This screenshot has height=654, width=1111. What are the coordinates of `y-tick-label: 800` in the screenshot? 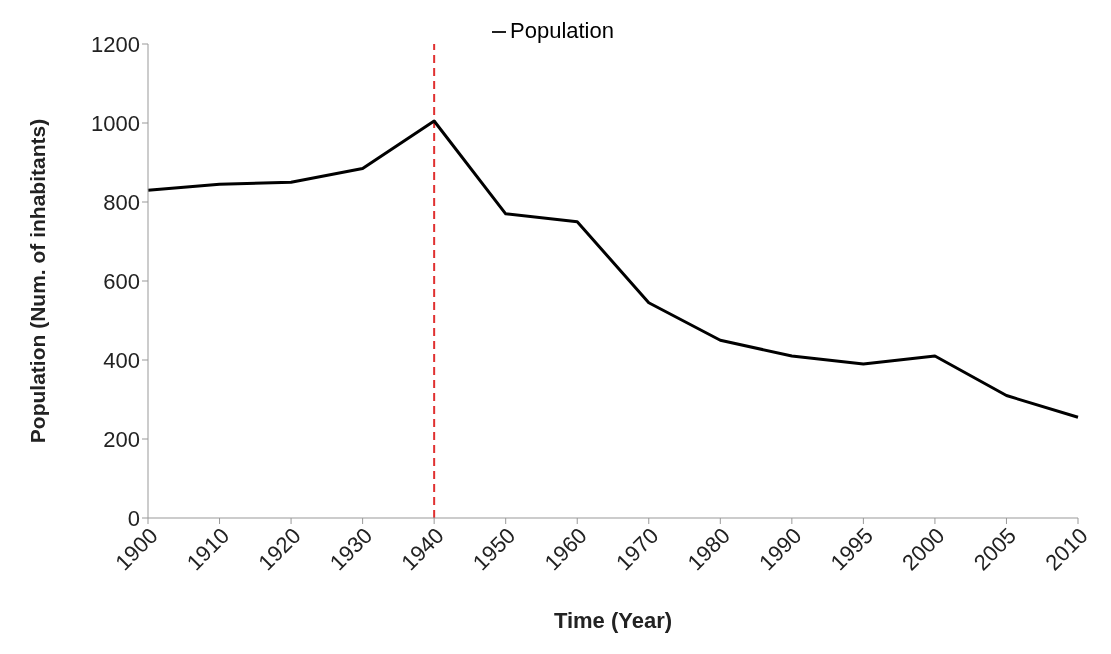 It's located at (121, 202).